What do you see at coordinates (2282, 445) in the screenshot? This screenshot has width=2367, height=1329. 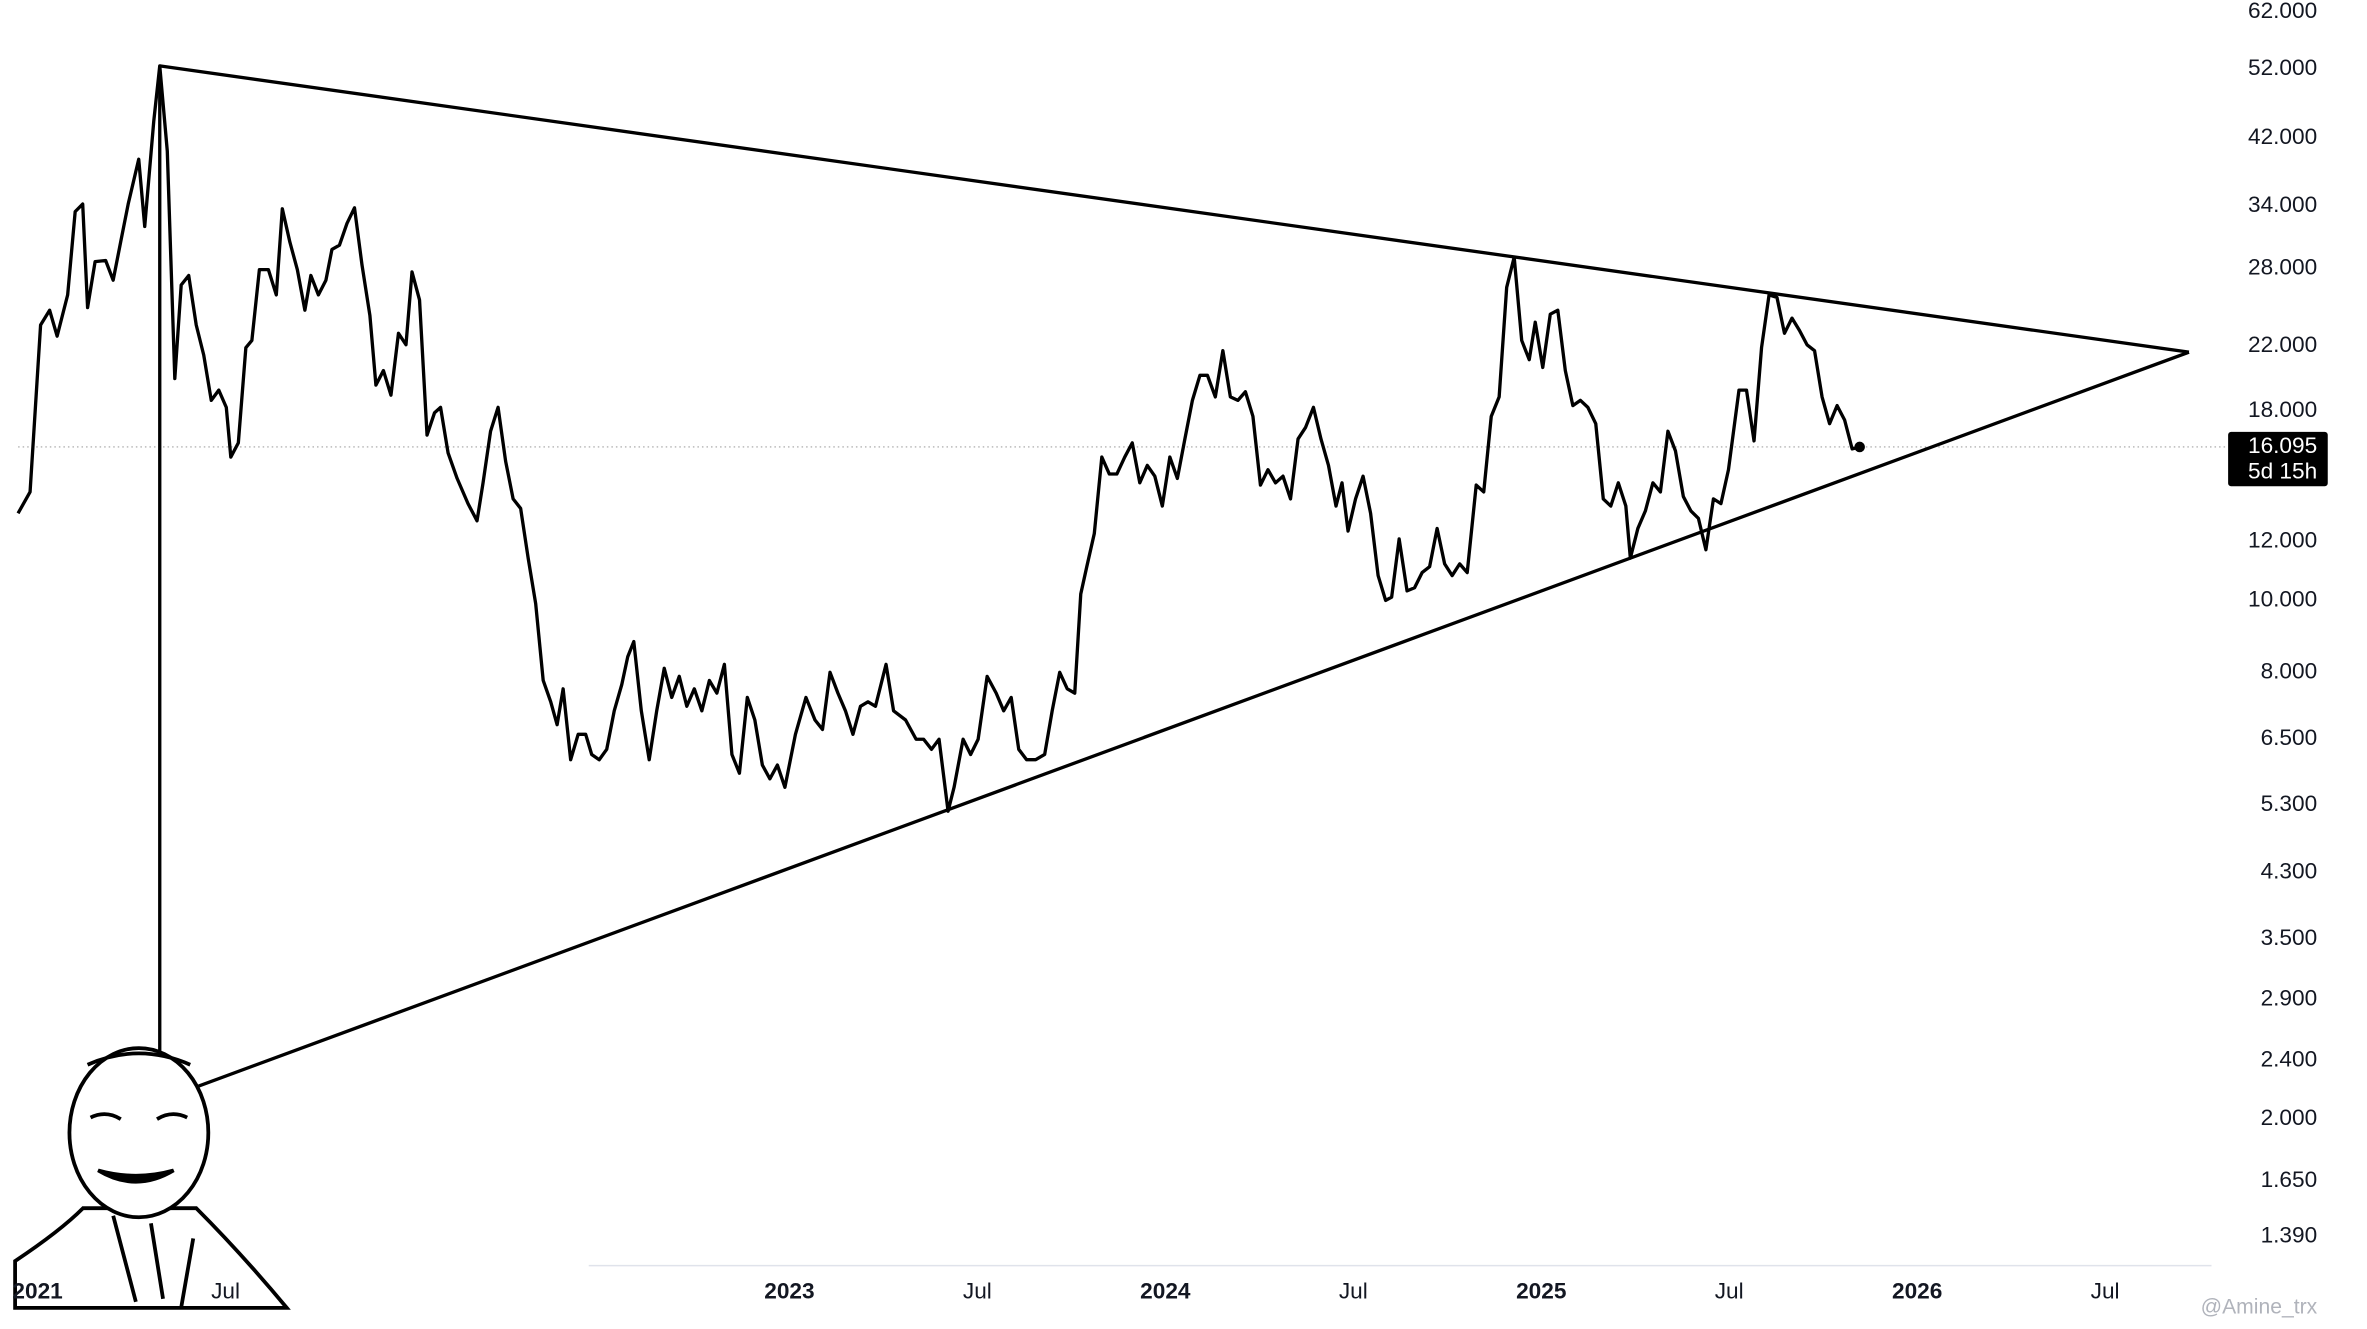 I see `price-label: 16.095` at bounding box center [2282, 445].